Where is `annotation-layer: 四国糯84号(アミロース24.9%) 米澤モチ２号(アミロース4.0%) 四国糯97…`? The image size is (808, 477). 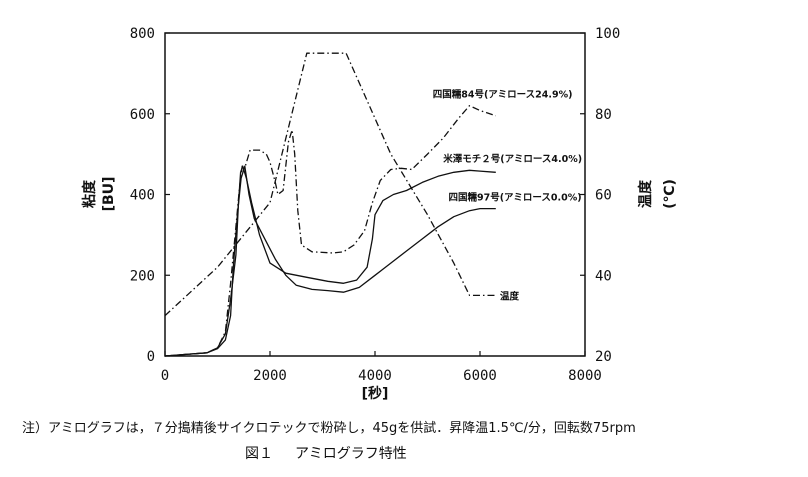
annotation-layer: 四国糯84号(アミロース24.9%) 米澤モチ２号(アミロース4.0%) 四国糯97… is located at coordinates (507, 196).